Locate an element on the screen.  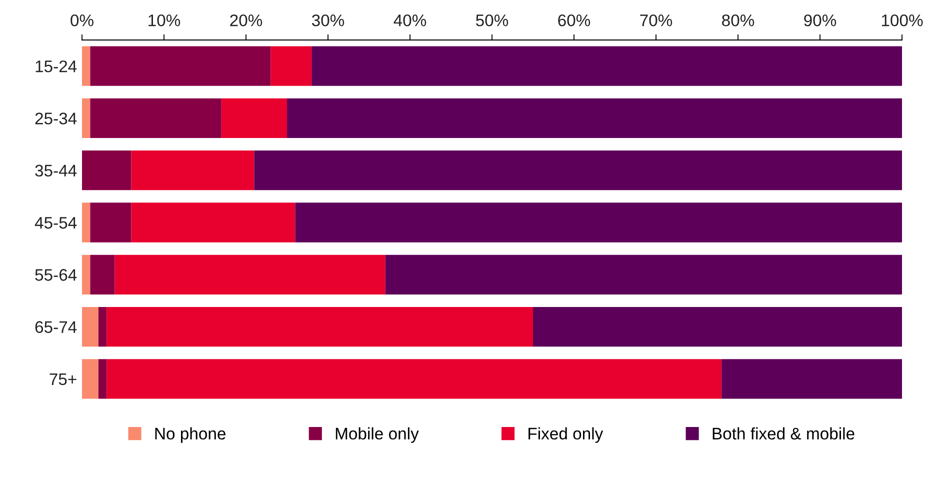
legend-label: Mobile only is located at coordinates (377, 435).